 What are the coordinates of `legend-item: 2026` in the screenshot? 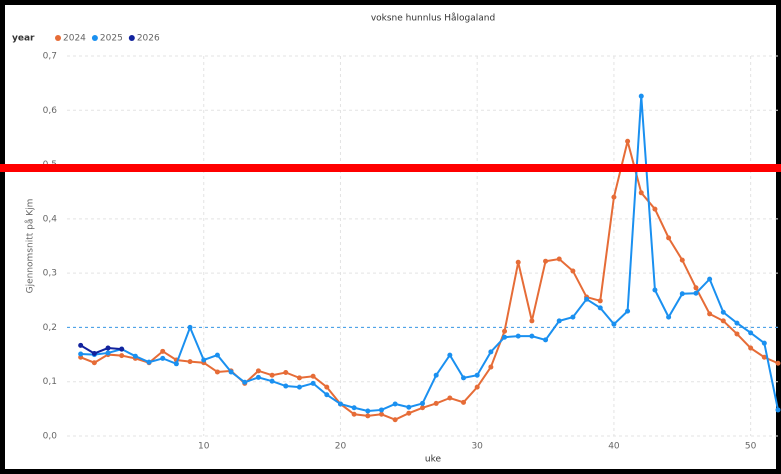 It's located at (144, 39).